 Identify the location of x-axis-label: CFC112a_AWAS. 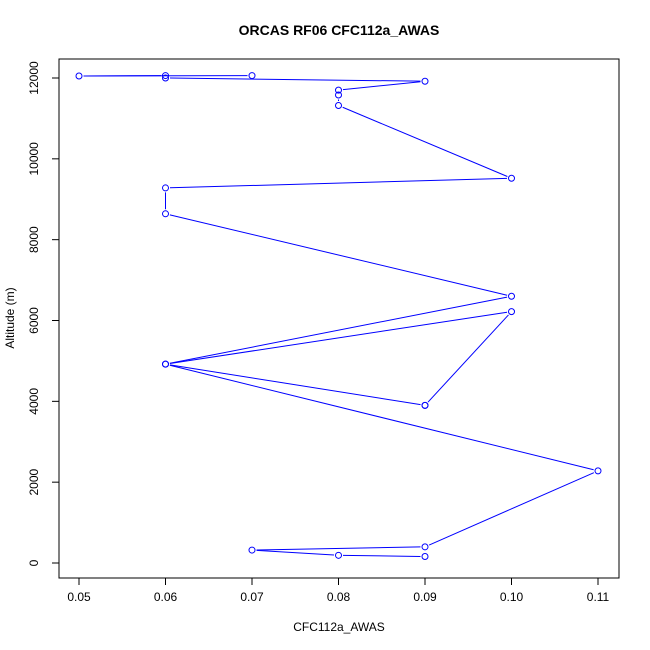
(339, 627).